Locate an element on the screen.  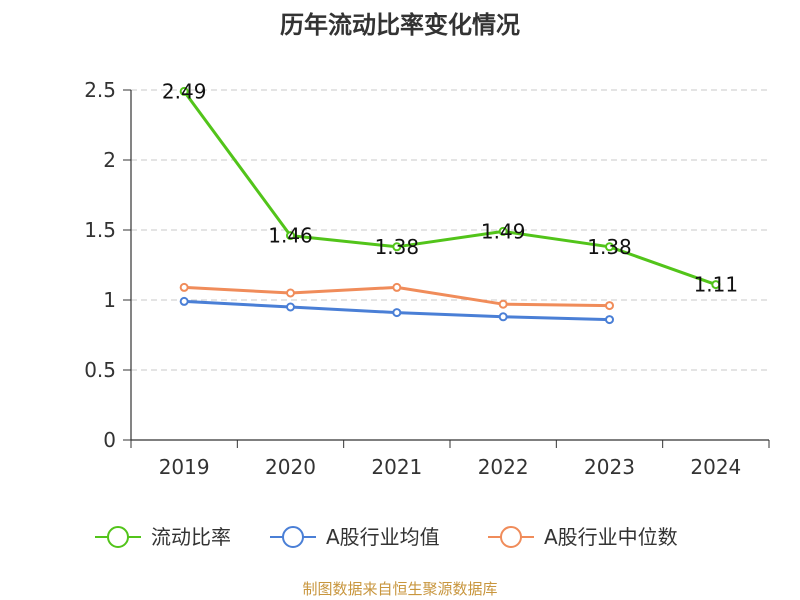
x-tick-label: 2019 is located at coordinates (184, 467).